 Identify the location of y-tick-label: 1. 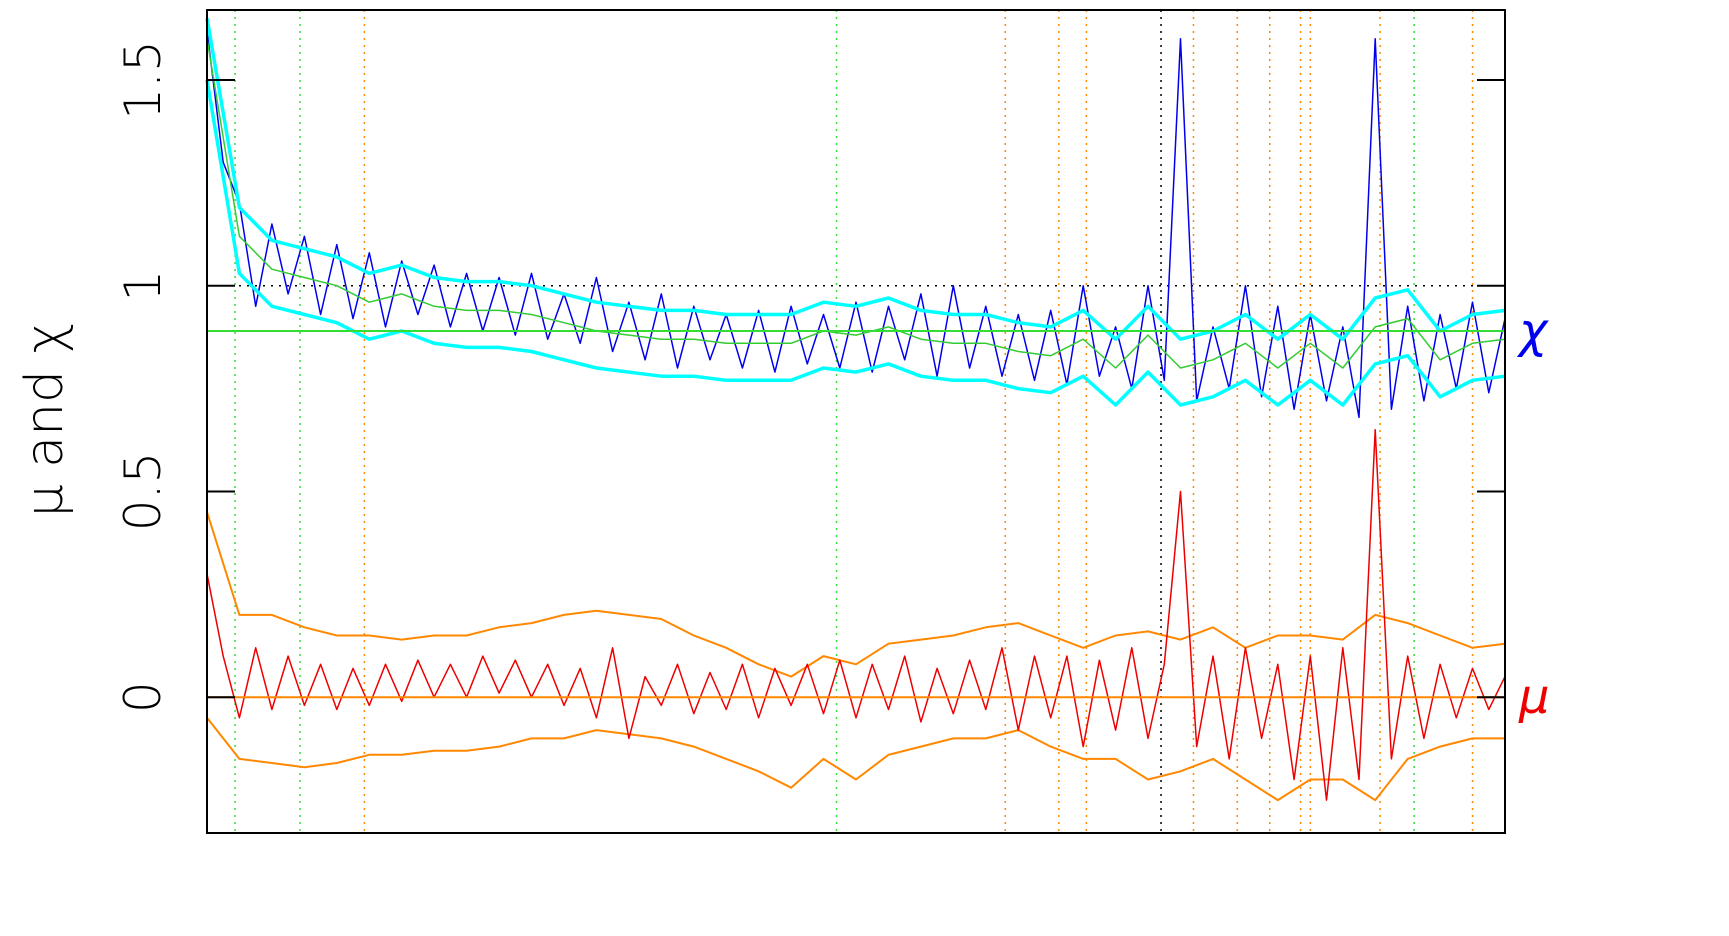
(143, 286).